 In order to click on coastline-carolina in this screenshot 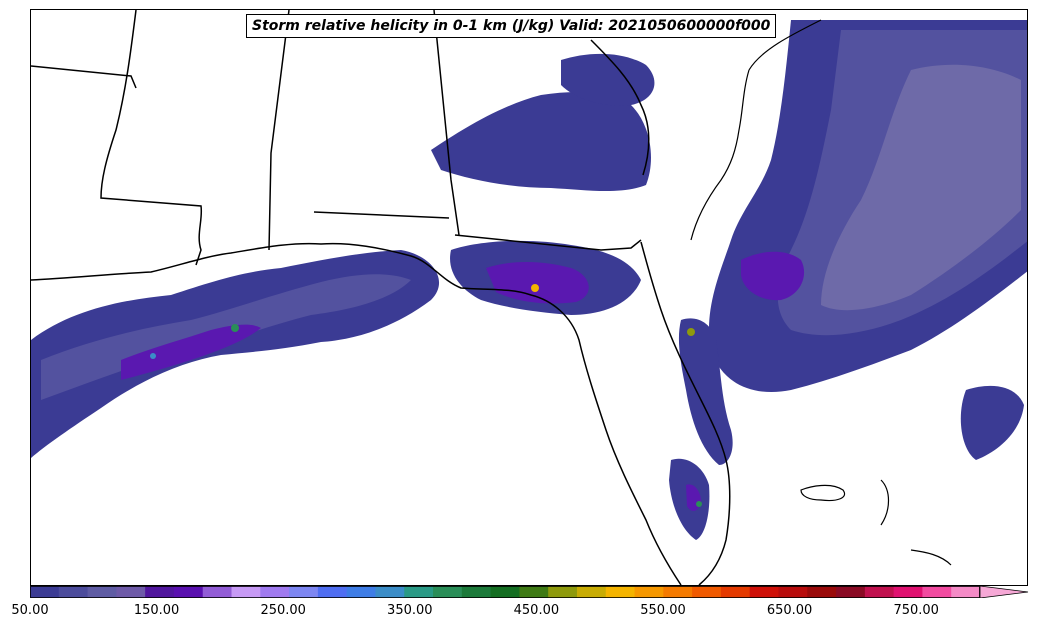, I will do `click(785, 45)`.